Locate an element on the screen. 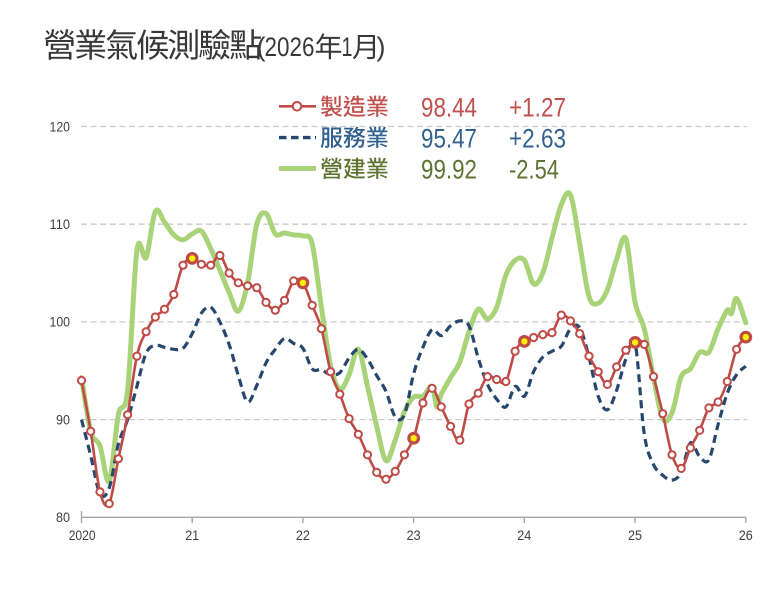 The height and width of the screenshot is (590, 780). svg-text: 2026 is located at coordinates (290, 47).